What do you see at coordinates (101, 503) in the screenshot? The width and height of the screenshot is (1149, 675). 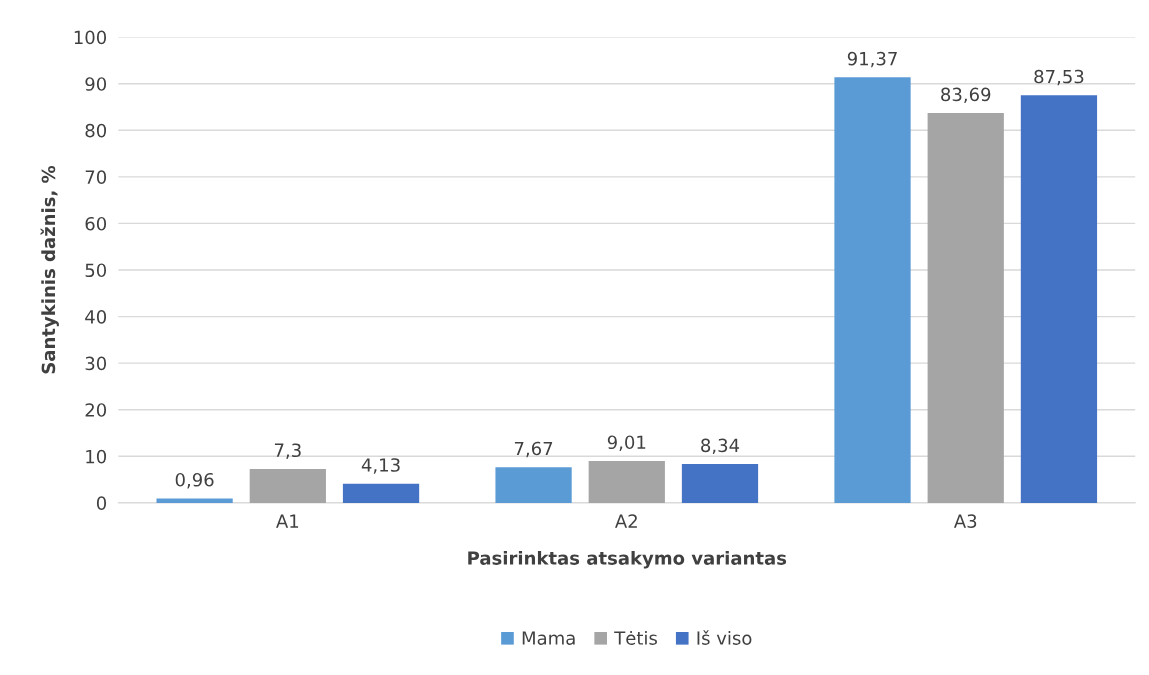 I see `y-tick-label: 0` at bounding box center [101, 503].